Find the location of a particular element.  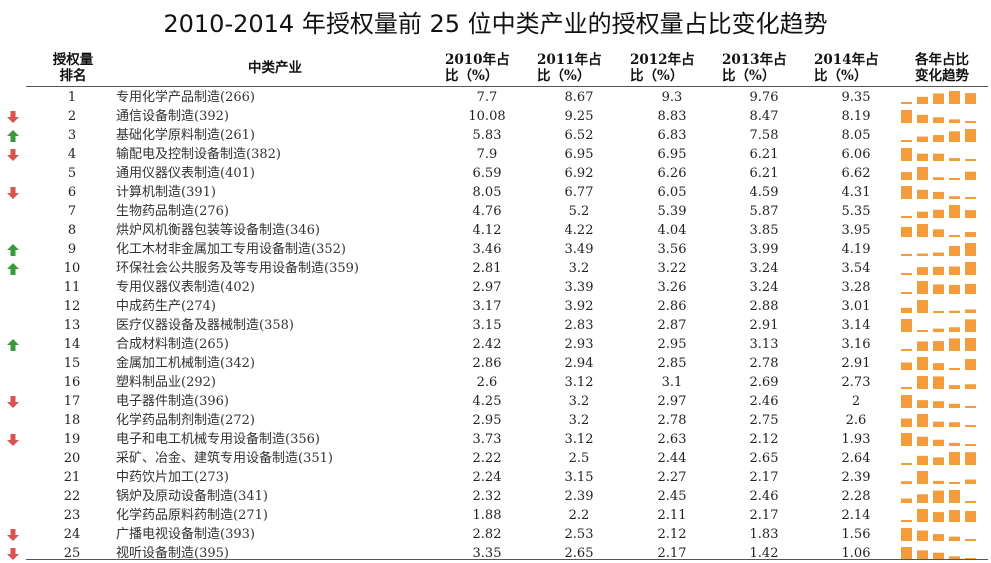

industry-name-cell: 电子器件制造(396) is located at coordinates (172, 401).